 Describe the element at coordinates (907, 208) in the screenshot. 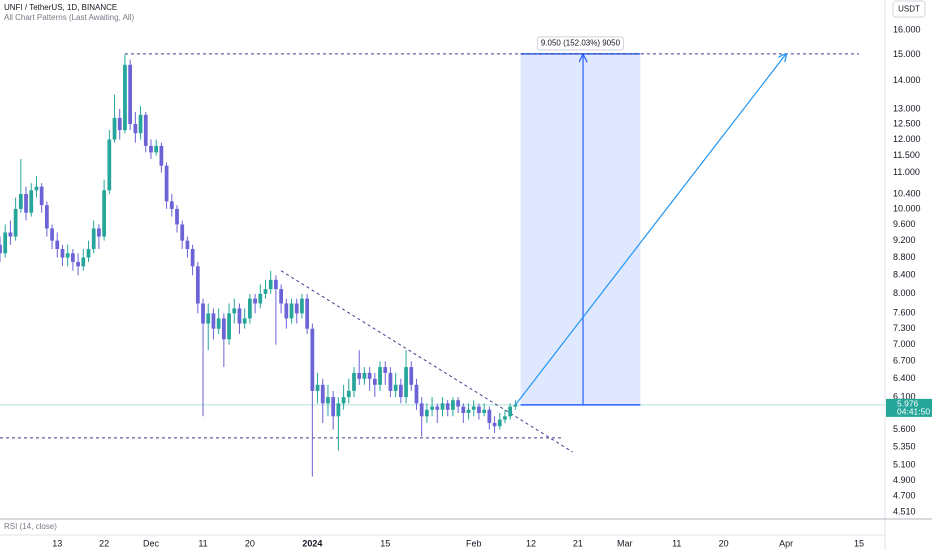

I see `y-tick-label: 10.000` at that location.